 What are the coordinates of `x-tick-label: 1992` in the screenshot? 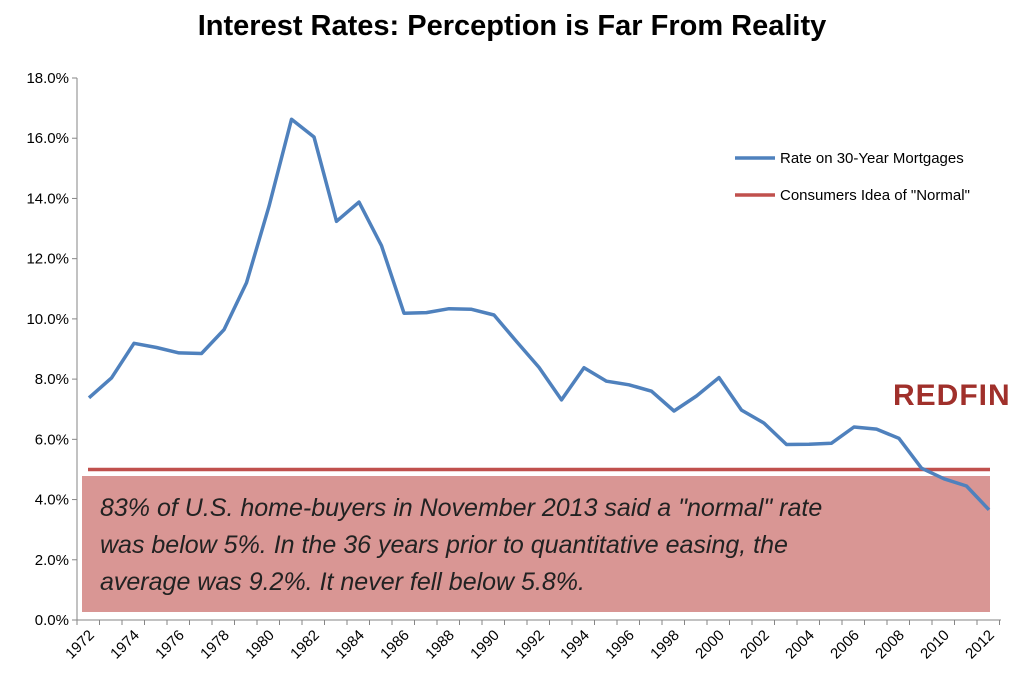 It's located at (530, 645).